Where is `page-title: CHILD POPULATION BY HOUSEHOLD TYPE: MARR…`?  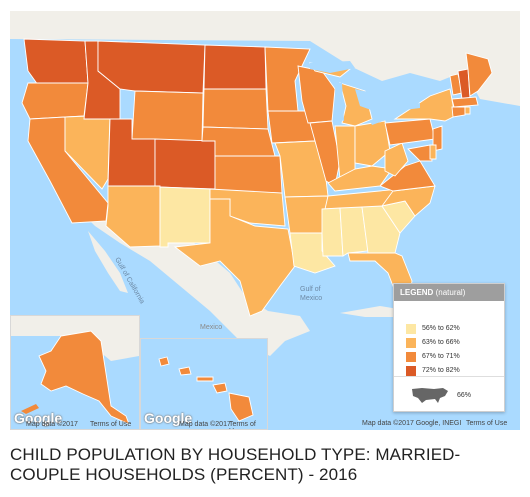 page-title: CHILD POPULATION BY HOUSEHOLD TYPE: MARR… is located at coordinates (235, 464).